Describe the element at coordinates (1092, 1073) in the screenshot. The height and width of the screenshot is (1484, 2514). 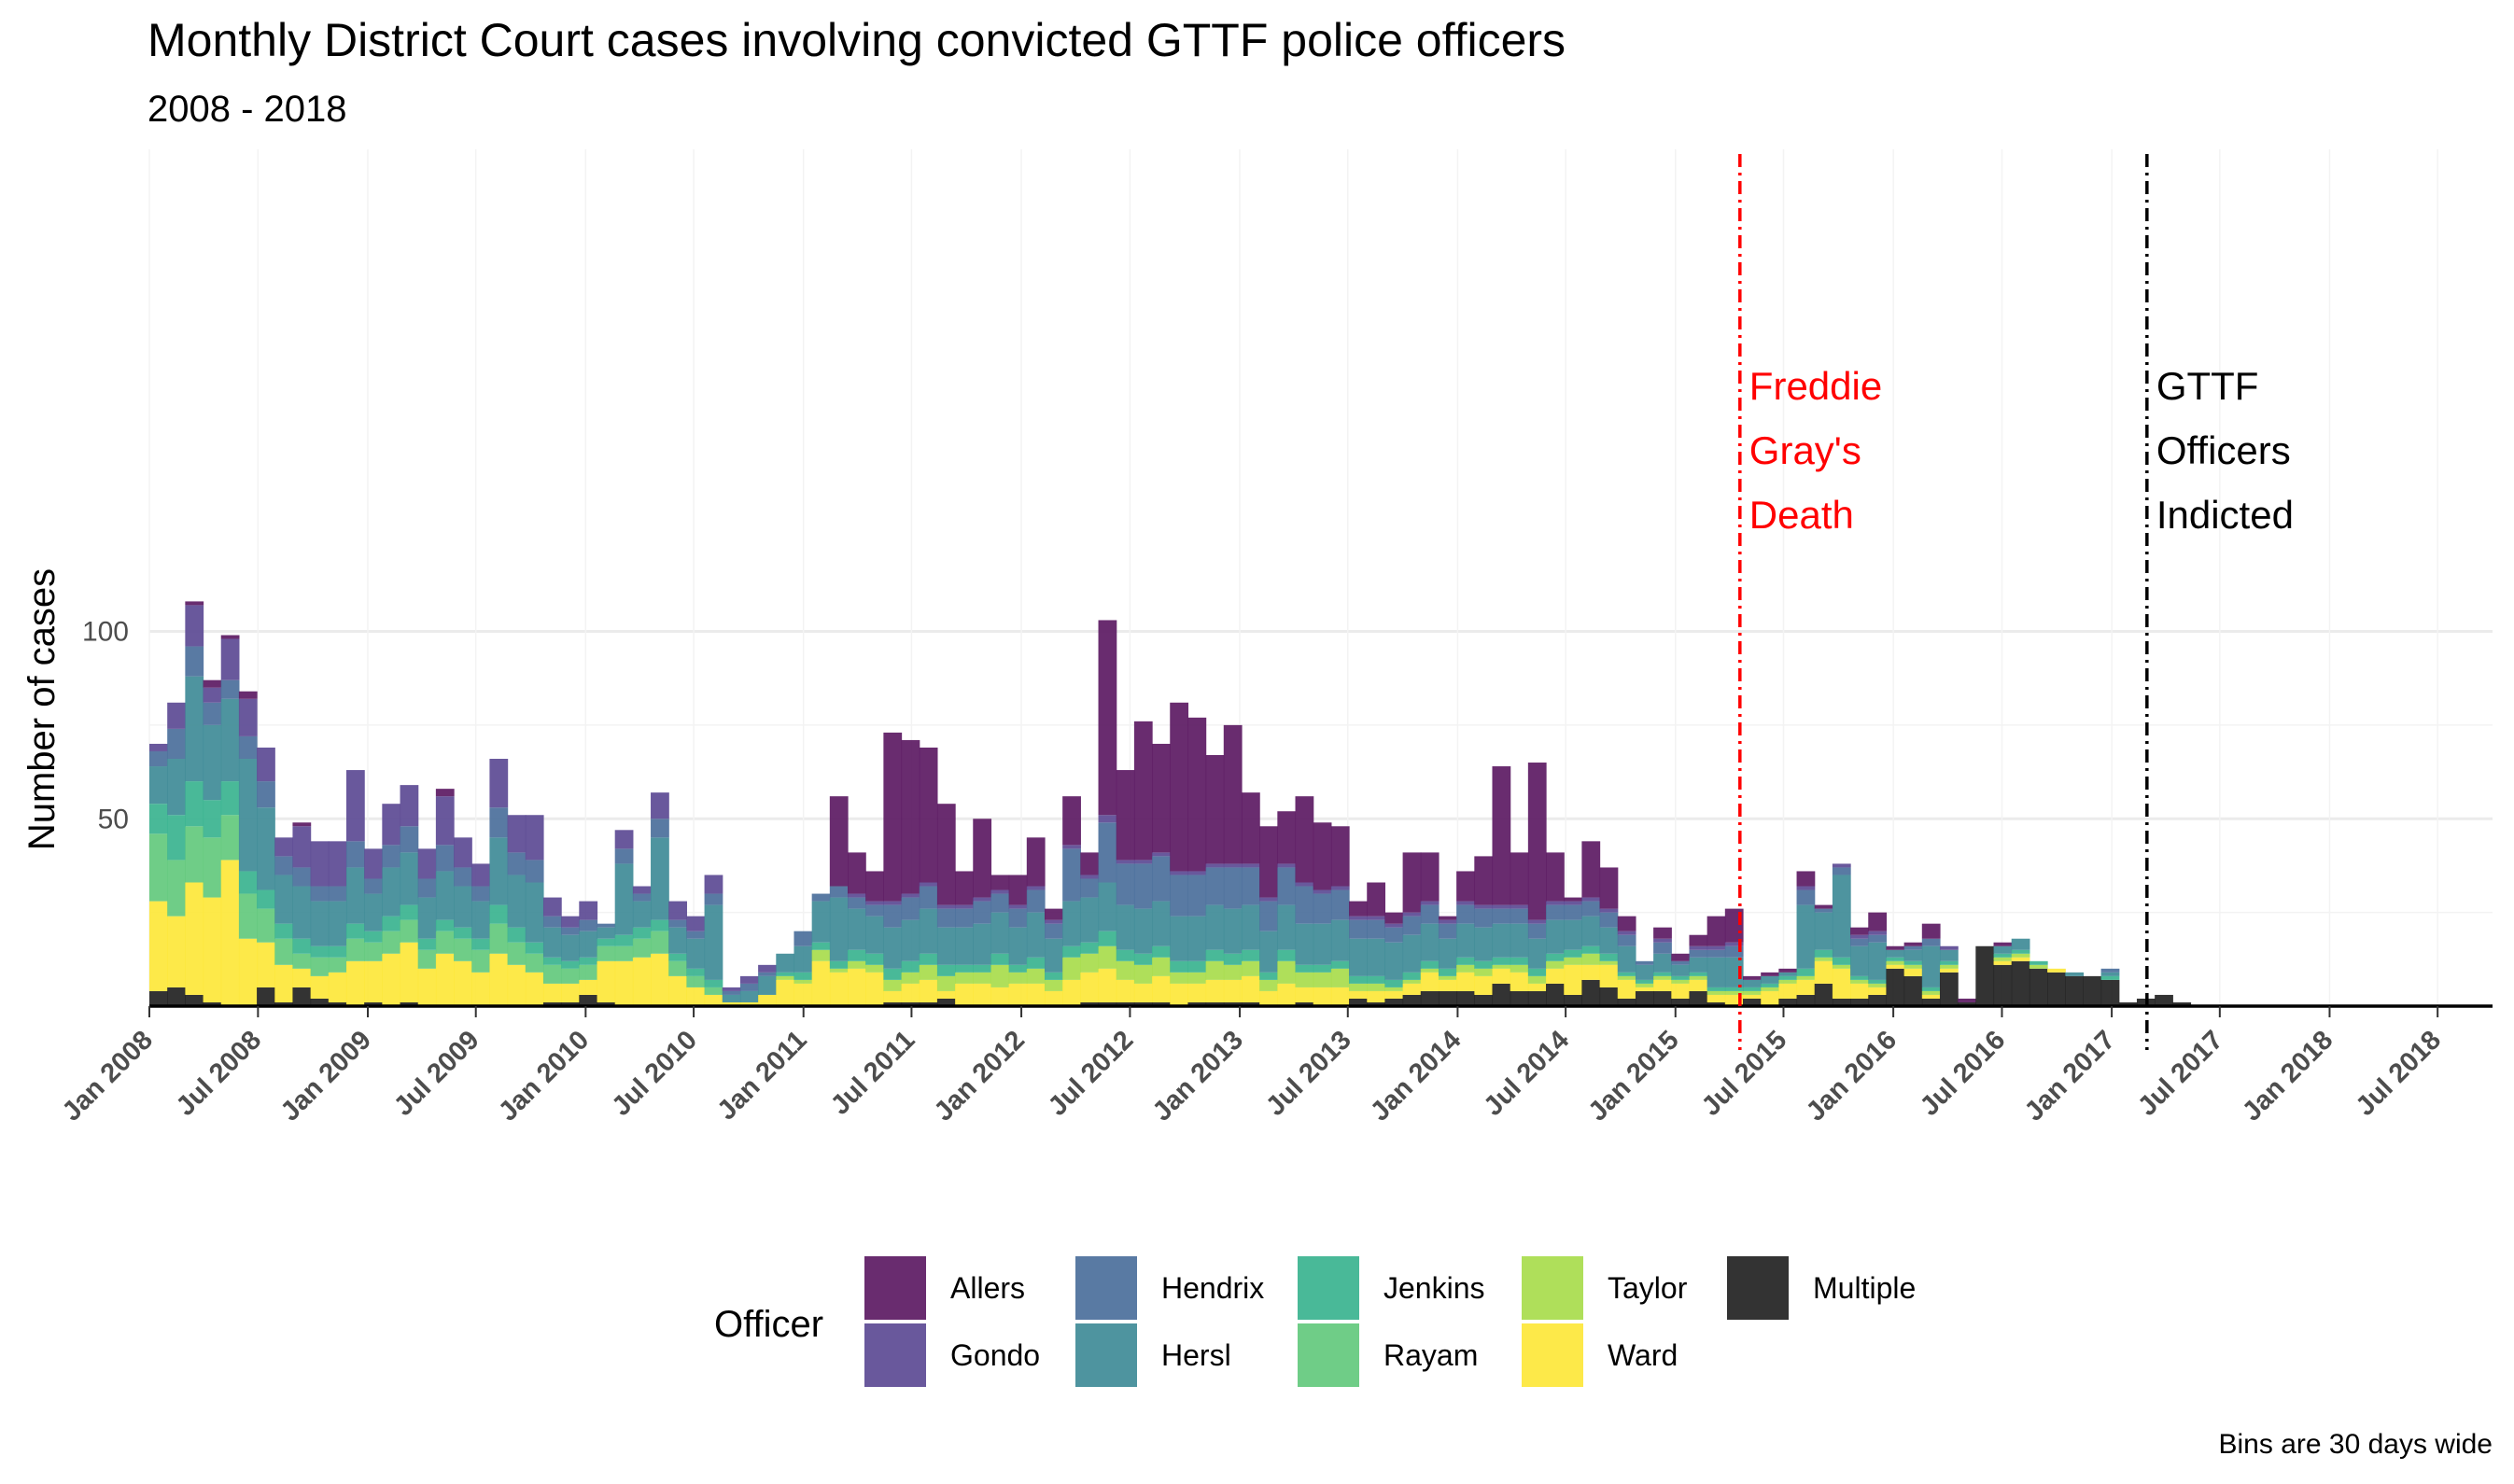
I see `x-tick-label: Jul 2012` at that location.